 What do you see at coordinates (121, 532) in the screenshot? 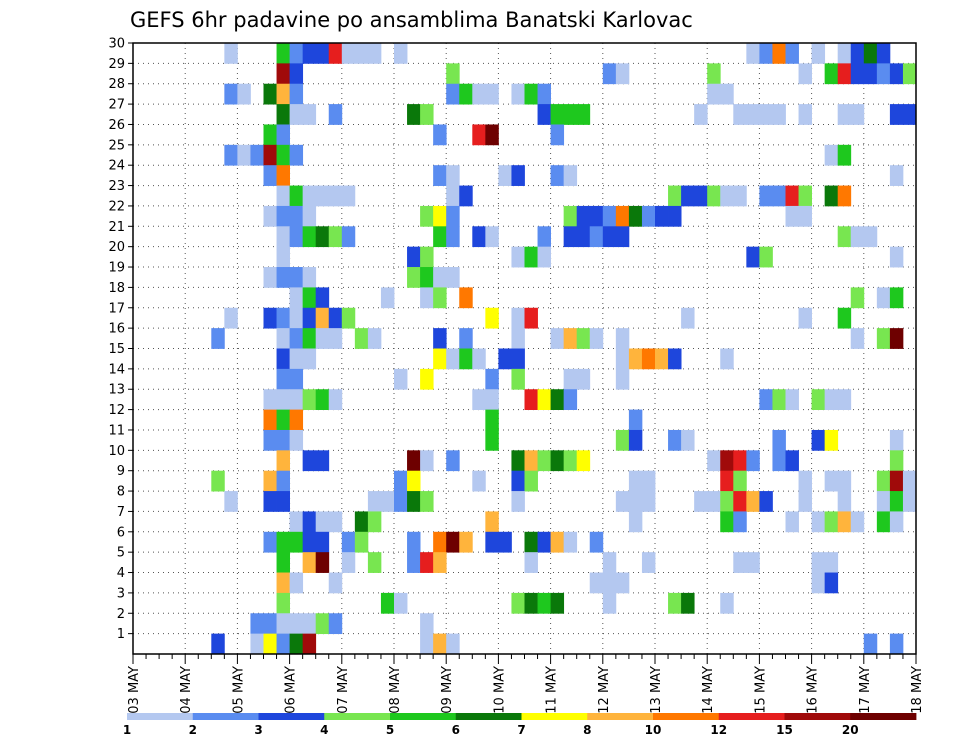
I see `y-tick-label: 6` at bounding box center [121, 532].